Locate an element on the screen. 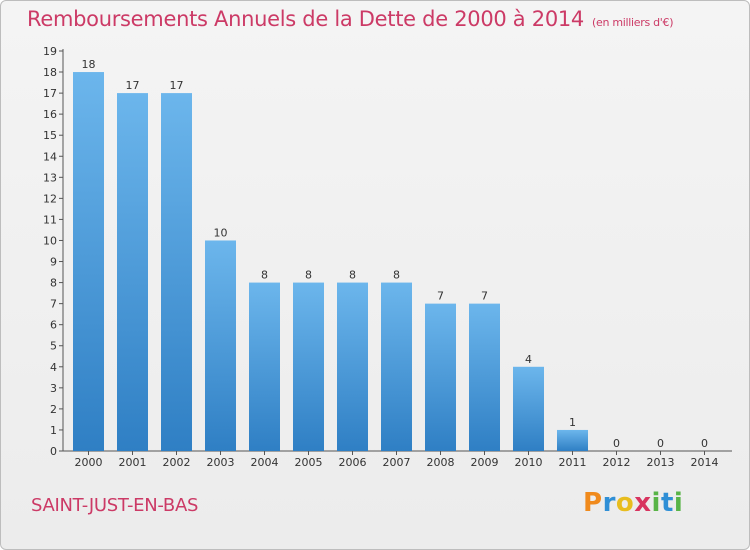  data-label-2004: 8 is located at coordinates (264, 275).